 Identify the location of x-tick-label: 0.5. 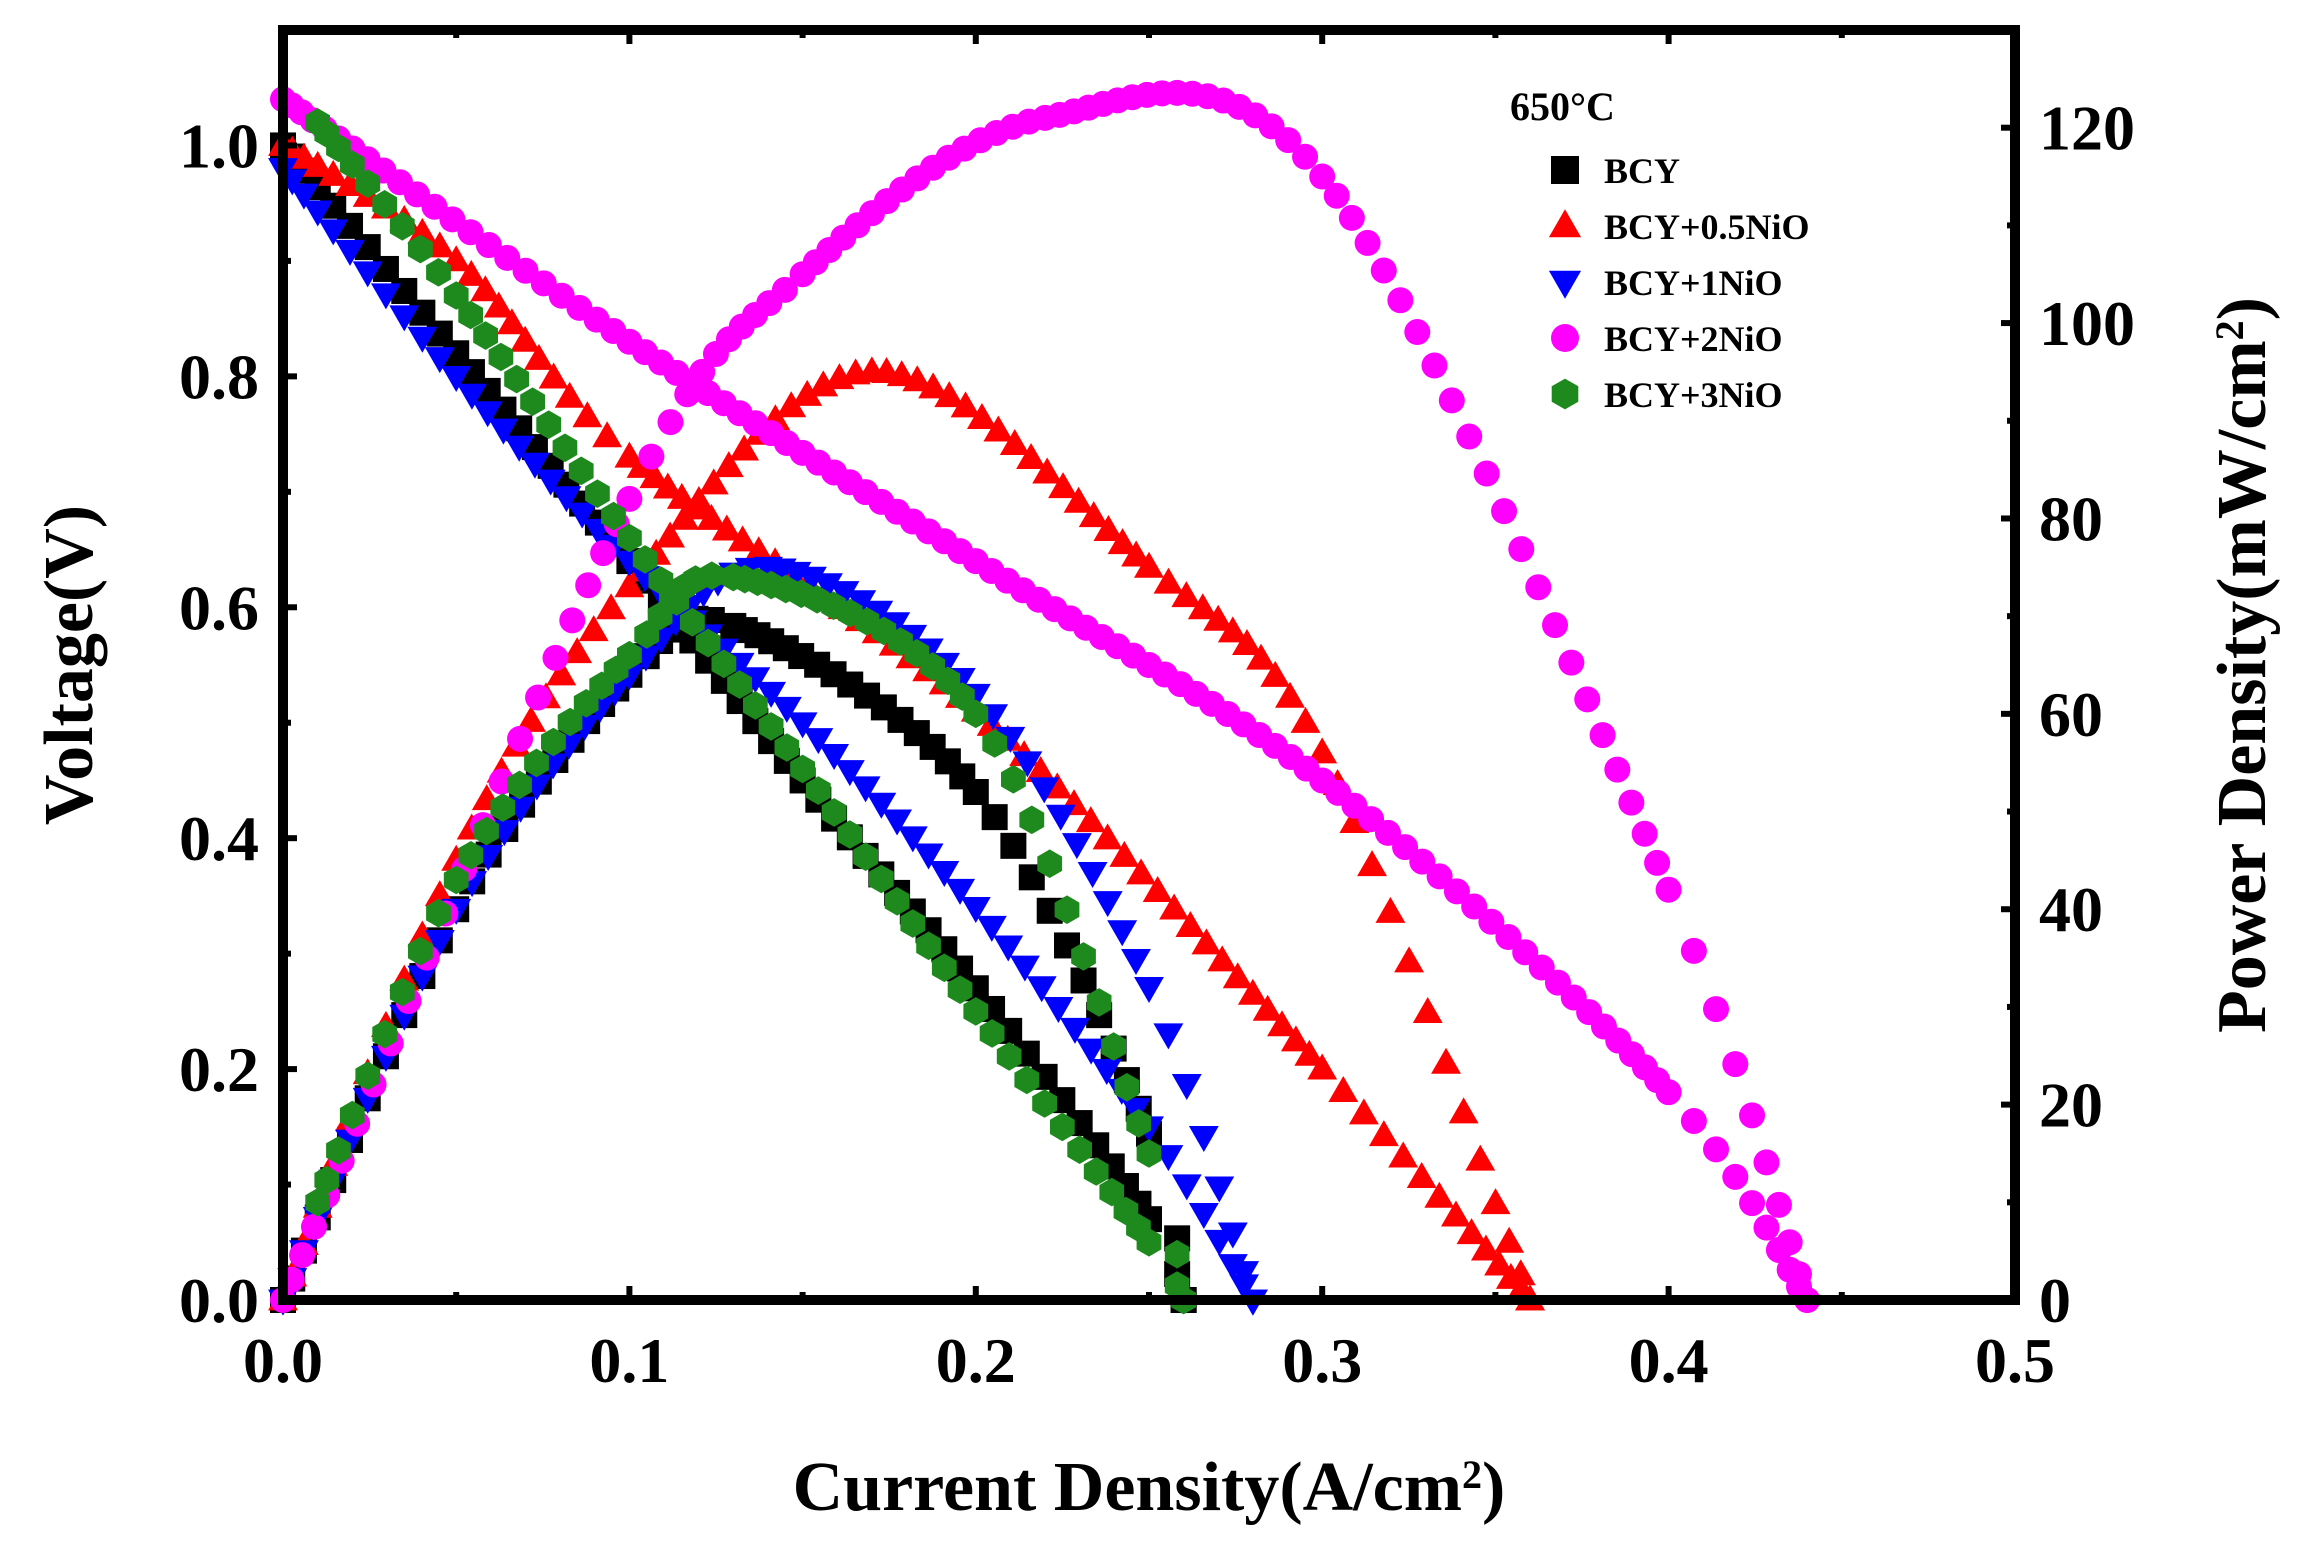
(2015, 1360).